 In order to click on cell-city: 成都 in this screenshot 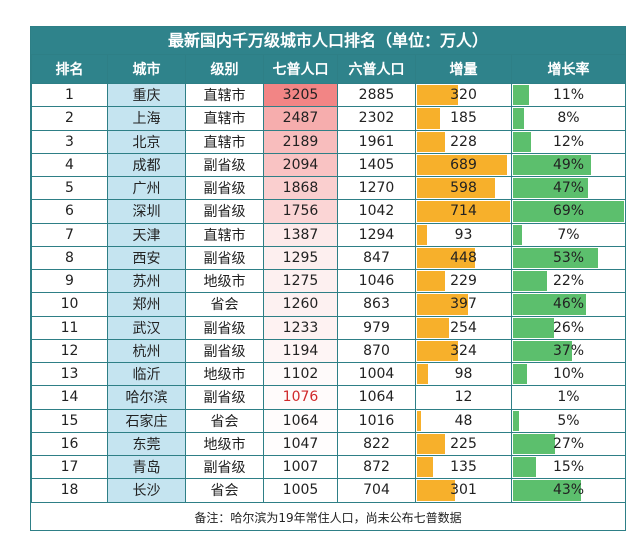, I will do `click(146, 165)`.